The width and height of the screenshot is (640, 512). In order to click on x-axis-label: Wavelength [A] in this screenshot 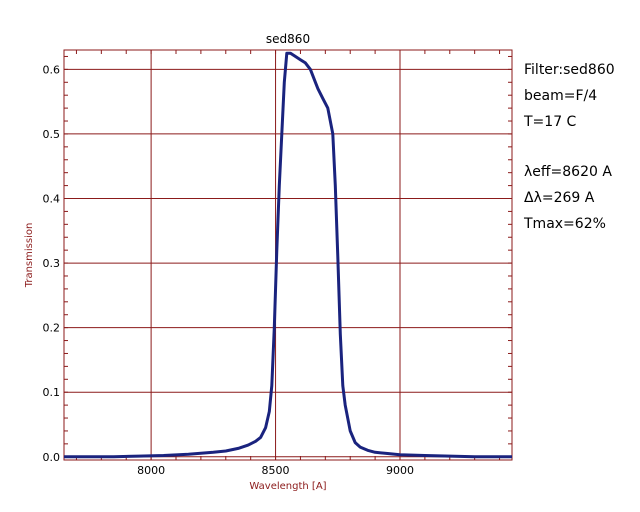, I will do `click(287, 486)`.